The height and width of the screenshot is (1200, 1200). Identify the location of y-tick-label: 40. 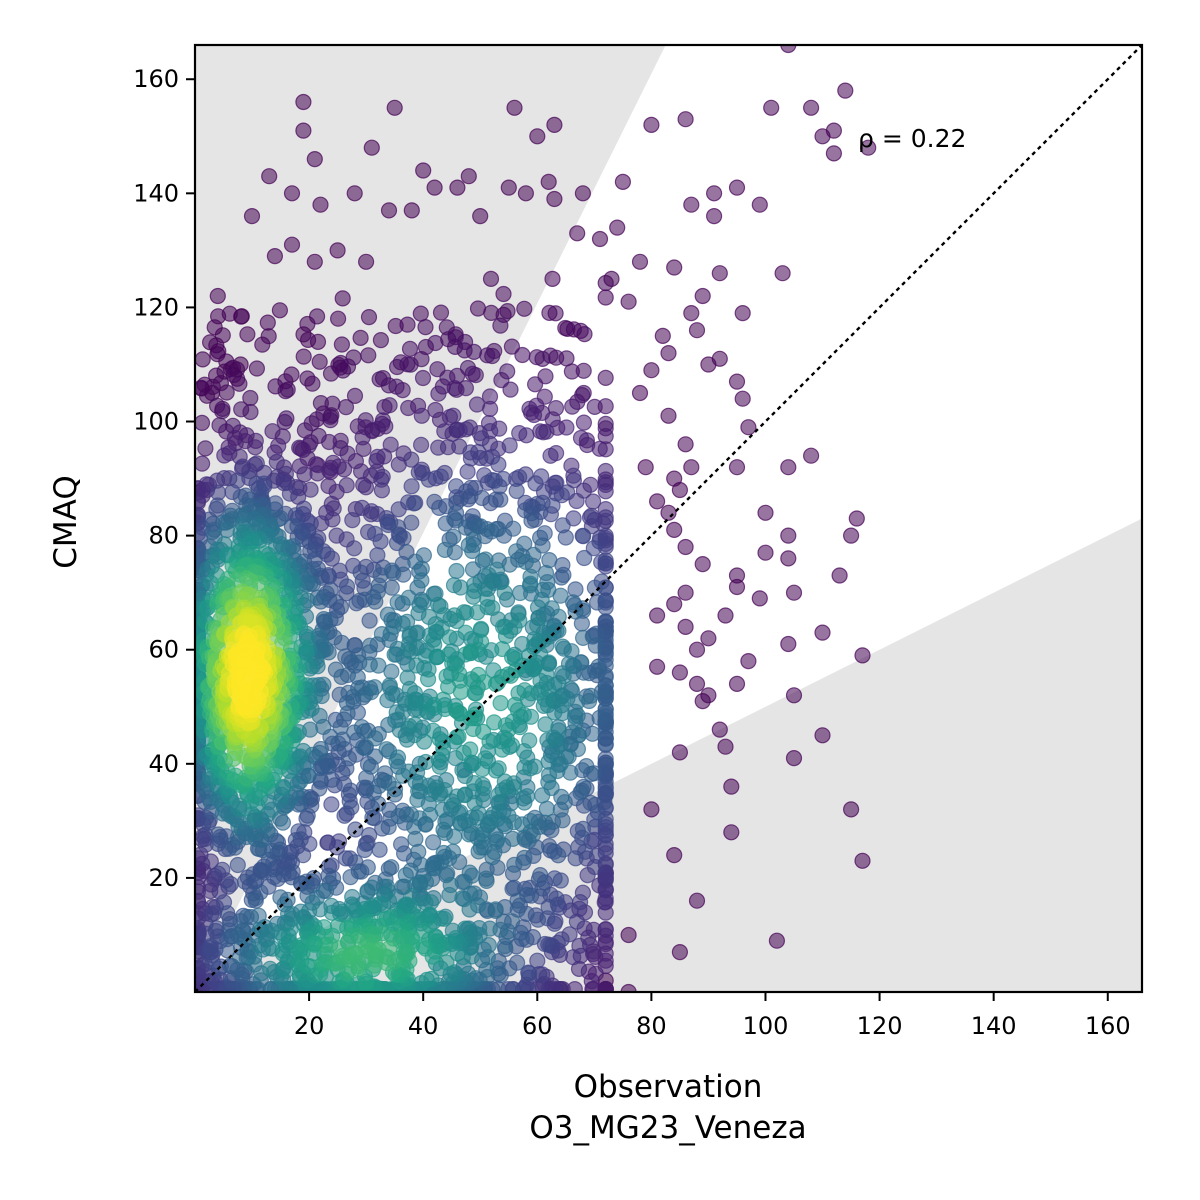
(163, 764).